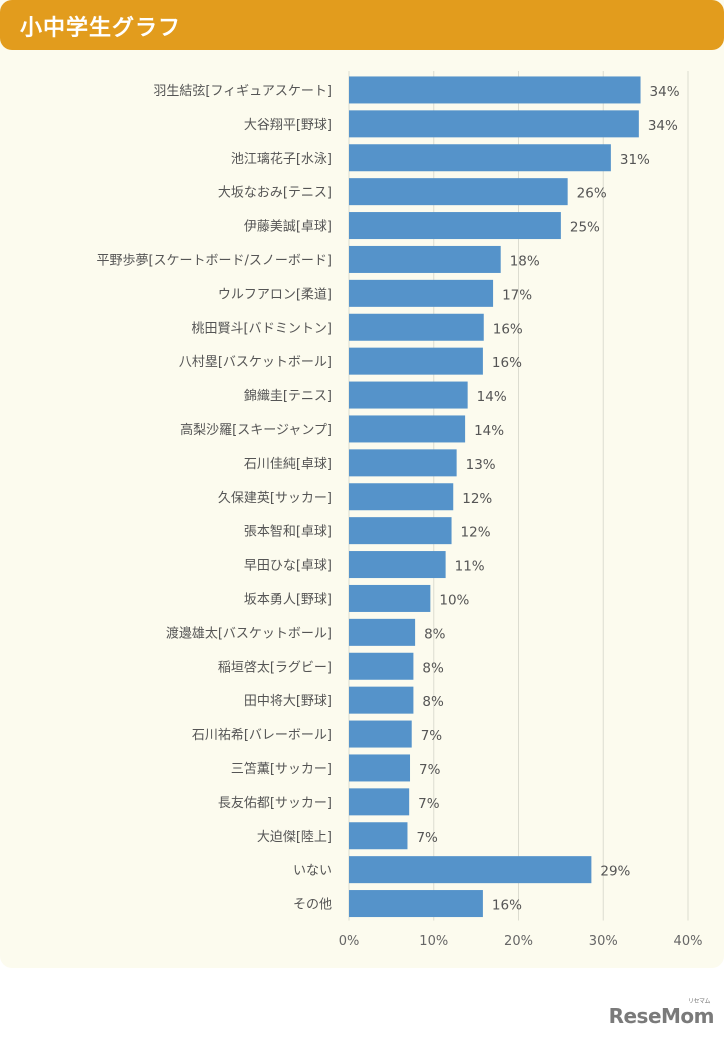  I want to click on category-label: 早田ひな[卓球], so click(288, 566).